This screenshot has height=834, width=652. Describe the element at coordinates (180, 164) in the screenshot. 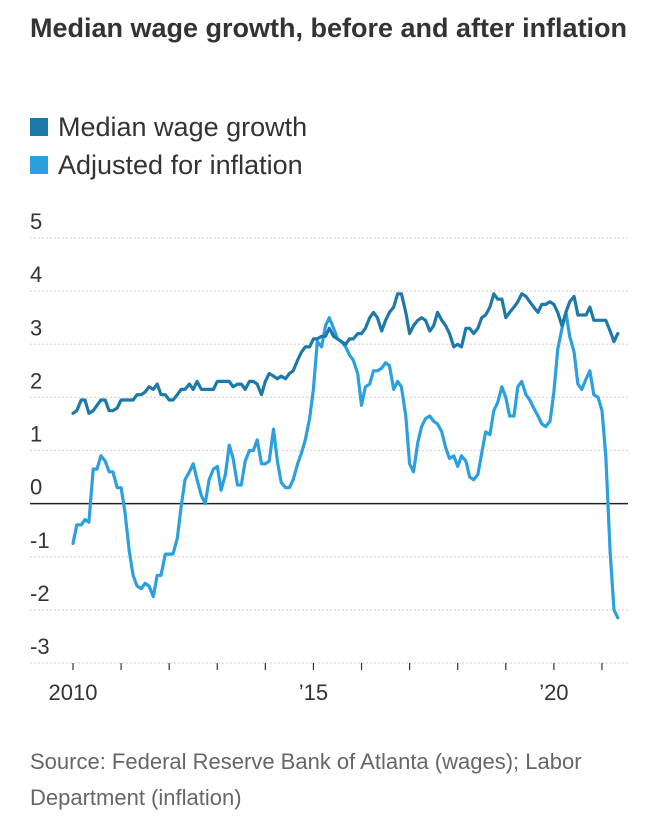

I see `legend-label-adjusted-for-inflation: Adjusted for inflation` at that location.